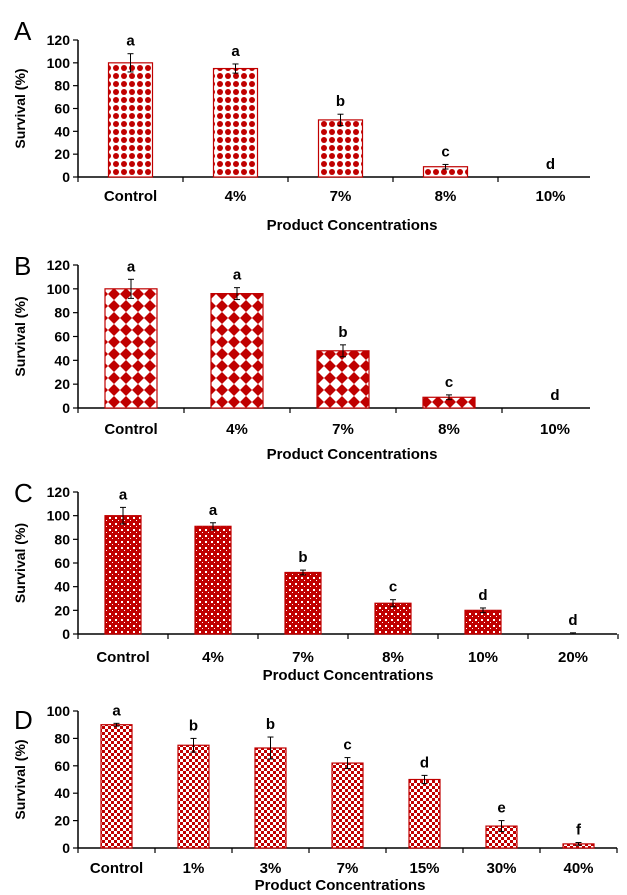  Describe the element at coordinates (194, 868) in the screenshot. I see `category-label: 1%` at that location.